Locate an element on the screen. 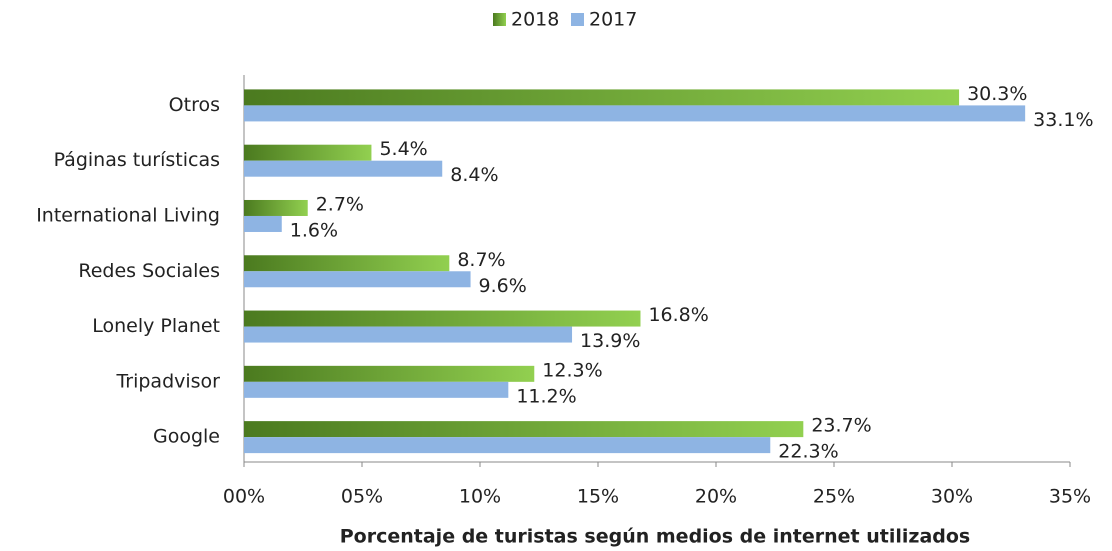  x-tick-label: 05% is located at coordinates (362, 497).